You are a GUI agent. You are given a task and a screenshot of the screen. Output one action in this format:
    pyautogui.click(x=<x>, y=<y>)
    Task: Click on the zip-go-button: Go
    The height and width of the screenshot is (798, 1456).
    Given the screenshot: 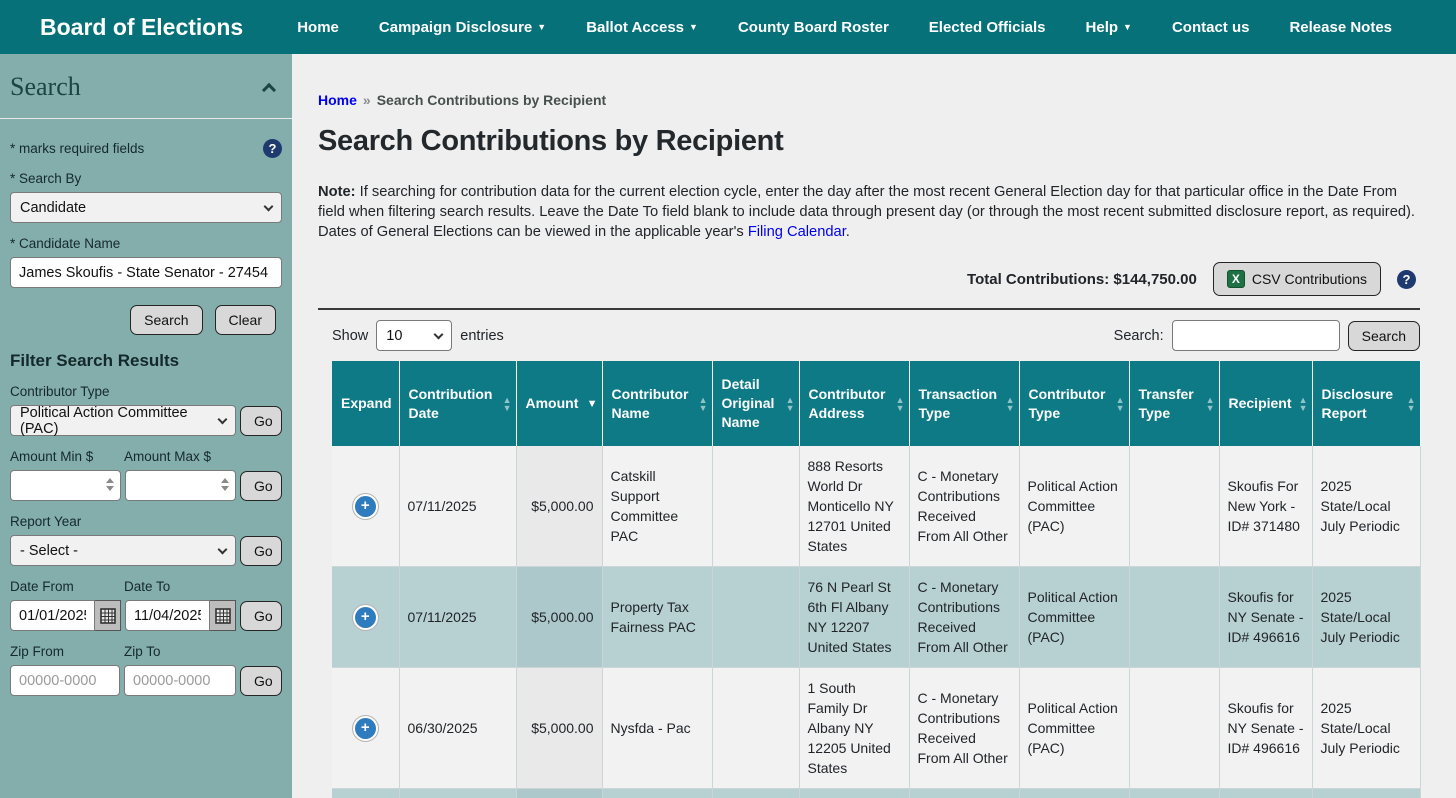 What is the action you would take?
    pyautogui.click(x=261, y=680)
    